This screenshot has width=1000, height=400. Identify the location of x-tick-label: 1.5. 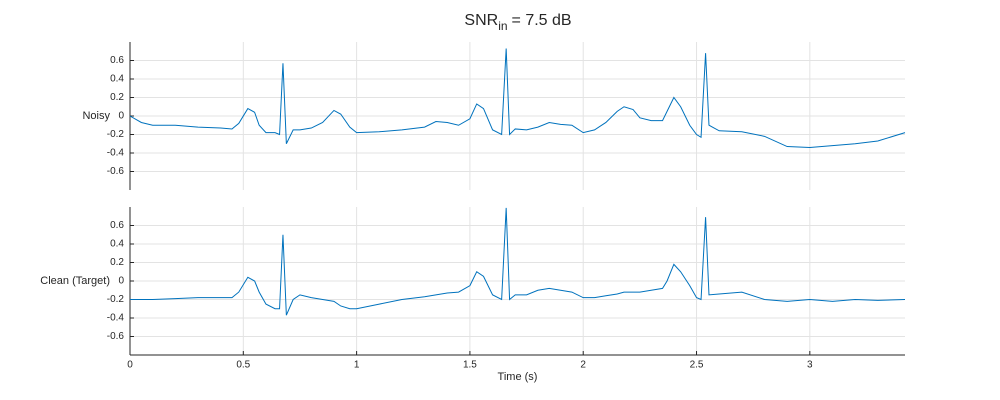
(470, 365).